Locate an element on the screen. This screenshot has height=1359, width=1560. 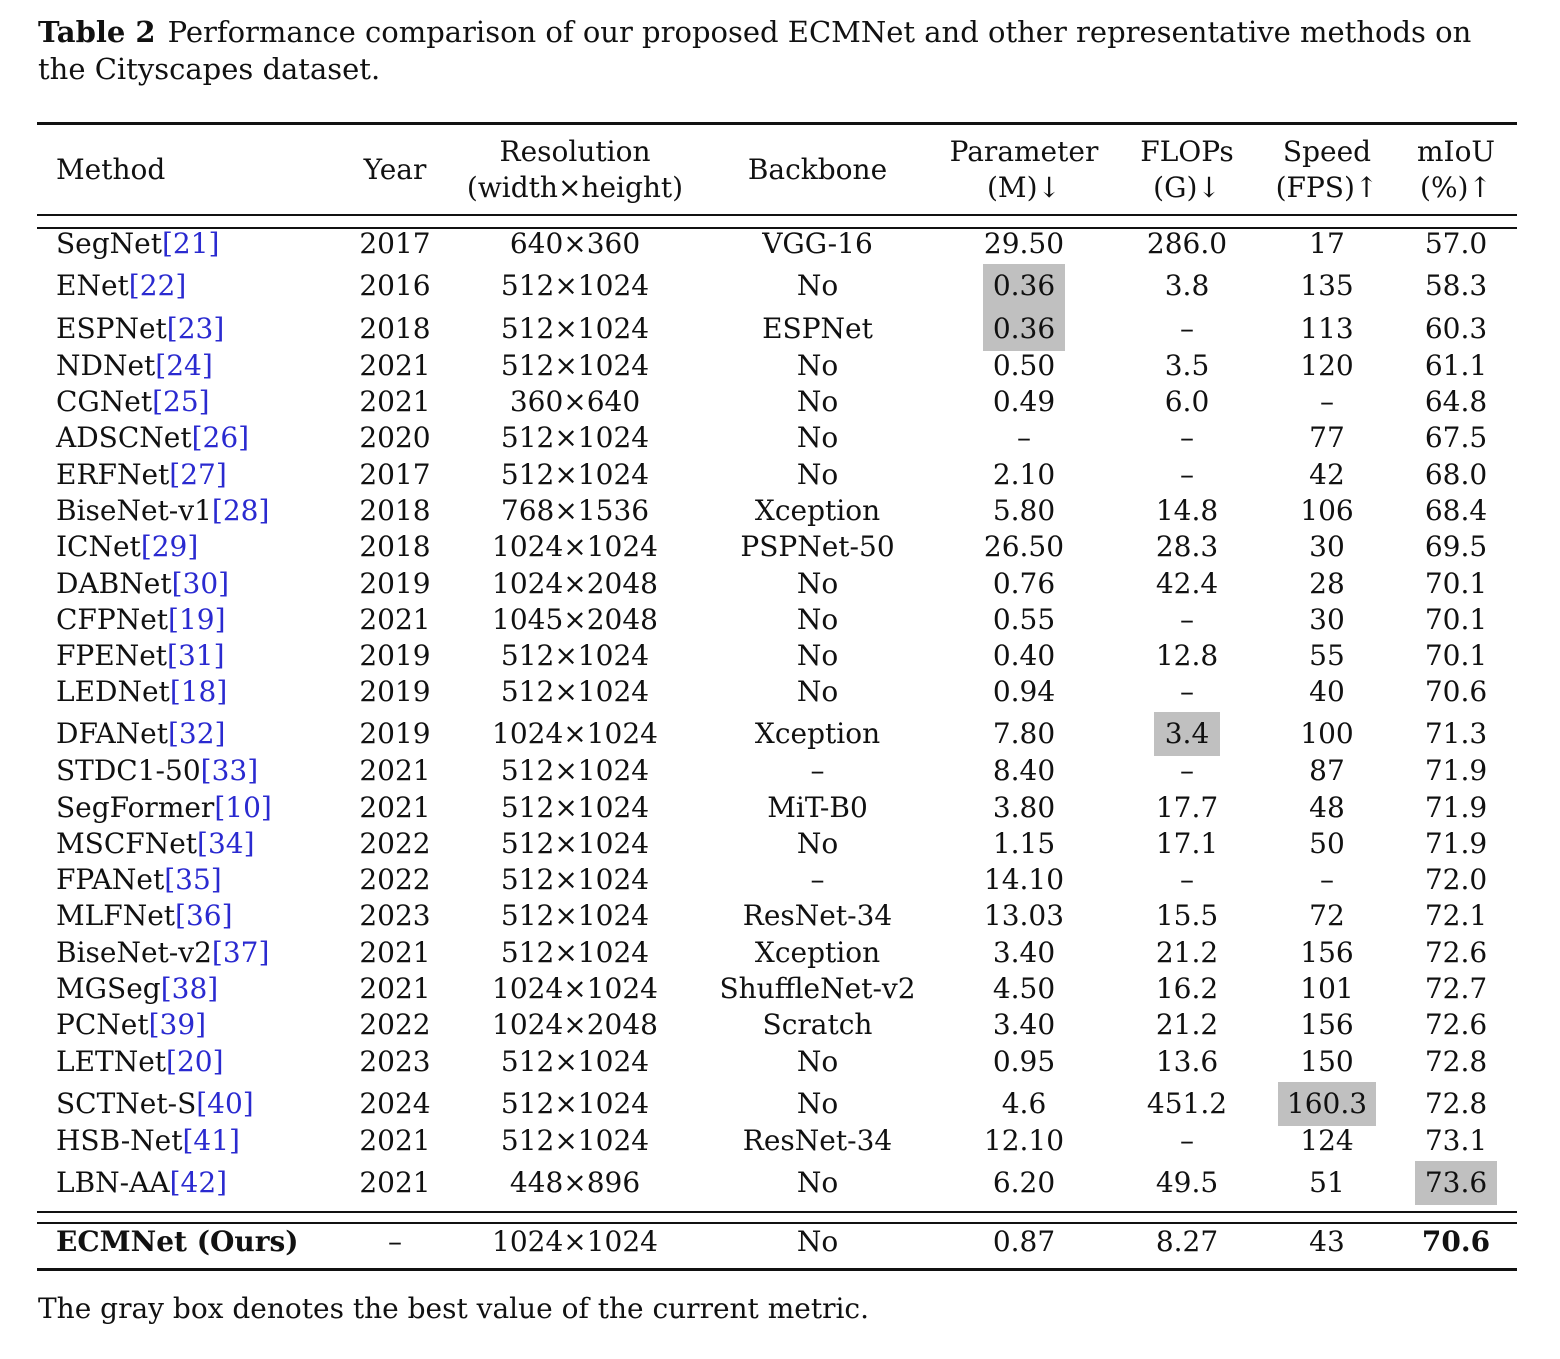
miou-value: 58.3 is located at coordinates (1456, 285).